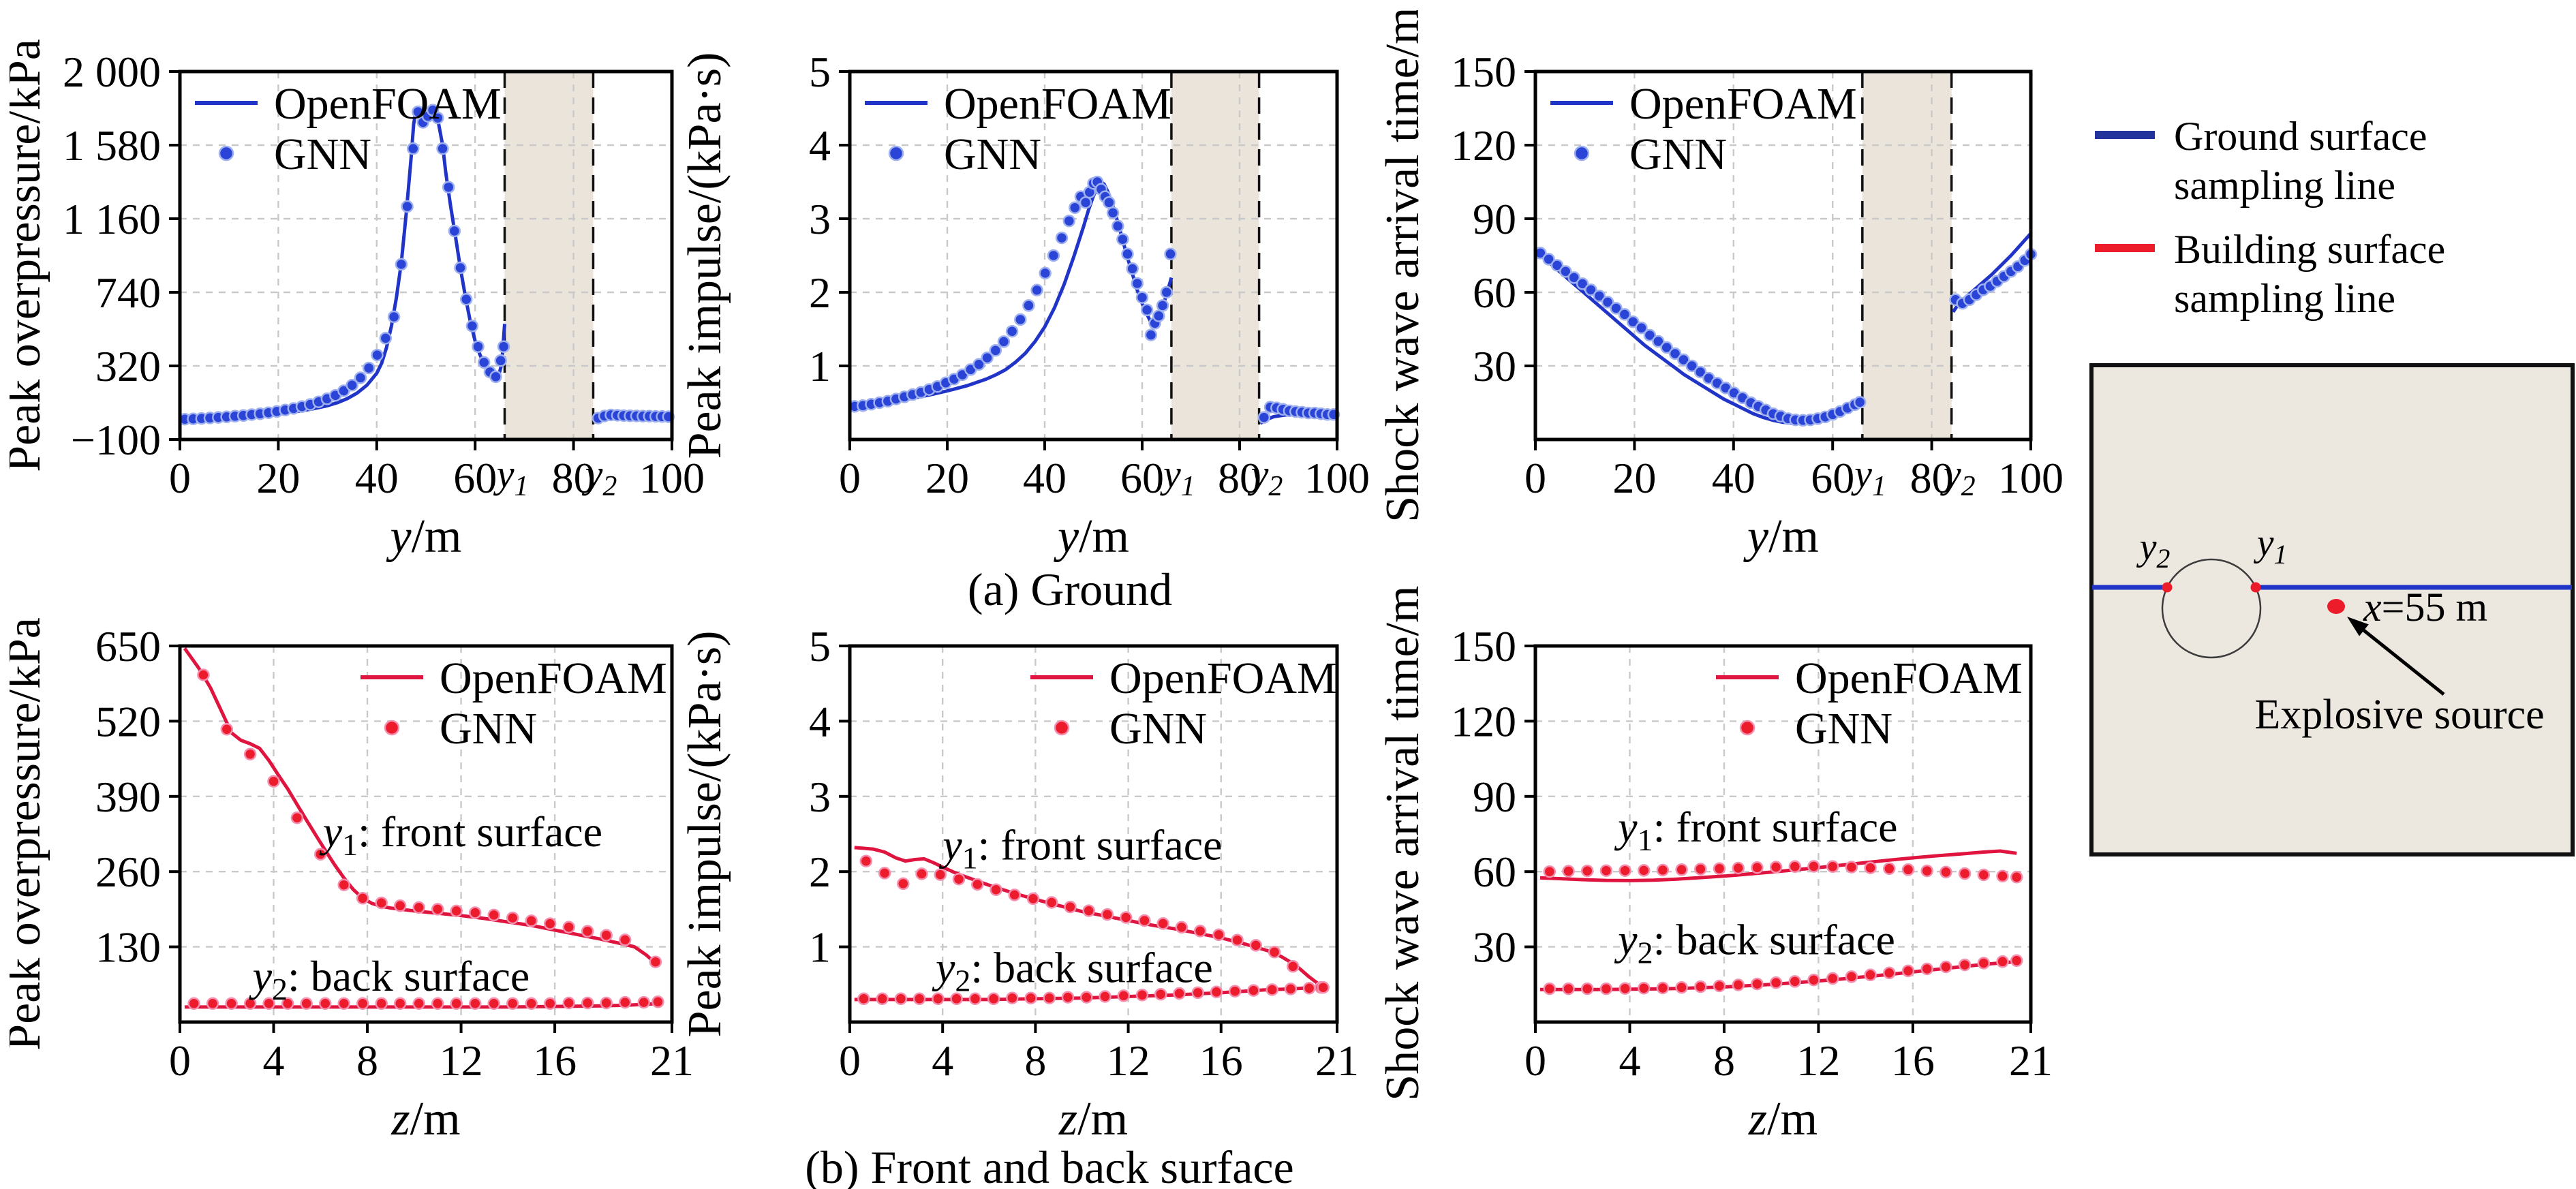 The image size is (2576, 1189). Describe the element at coordinates (2309, 274) in the screenshot. I see `building-line-label: Building surface sampling line` at that location.